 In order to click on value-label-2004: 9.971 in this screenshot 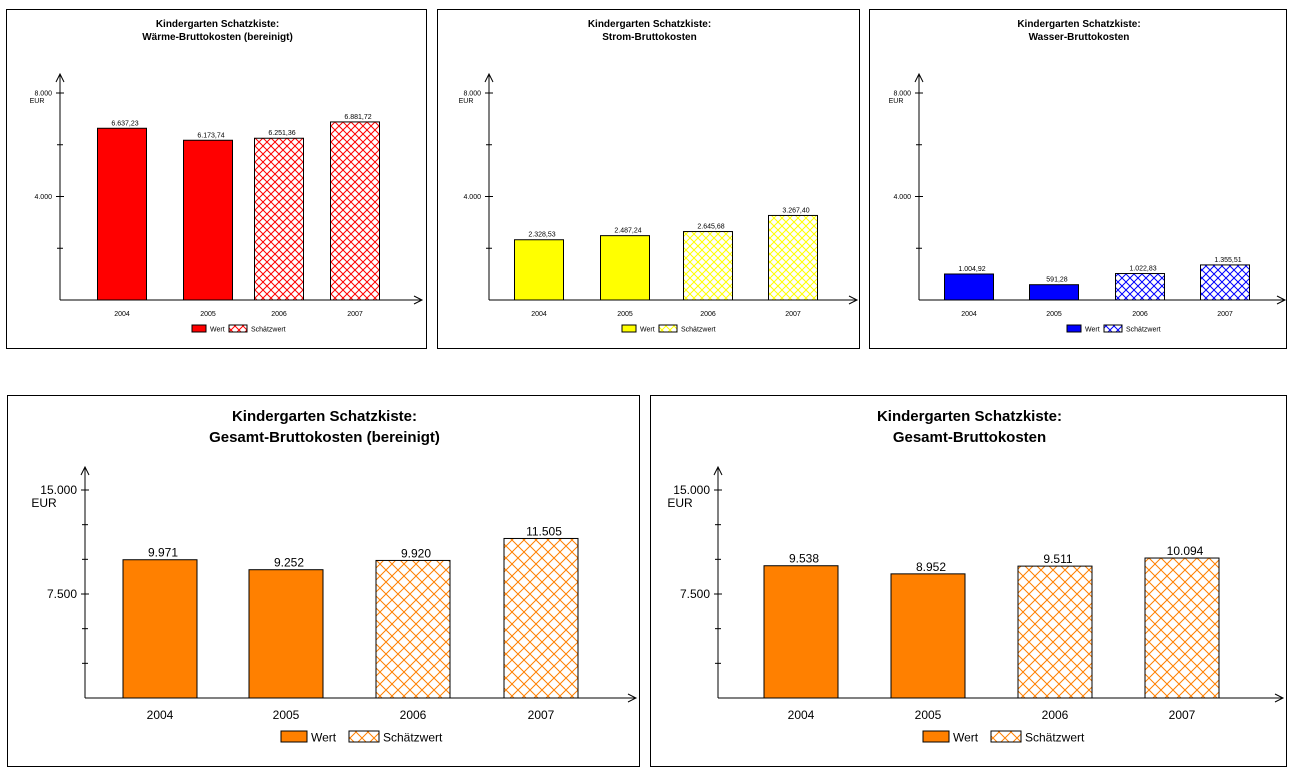, I will do `click(163, 553)`.